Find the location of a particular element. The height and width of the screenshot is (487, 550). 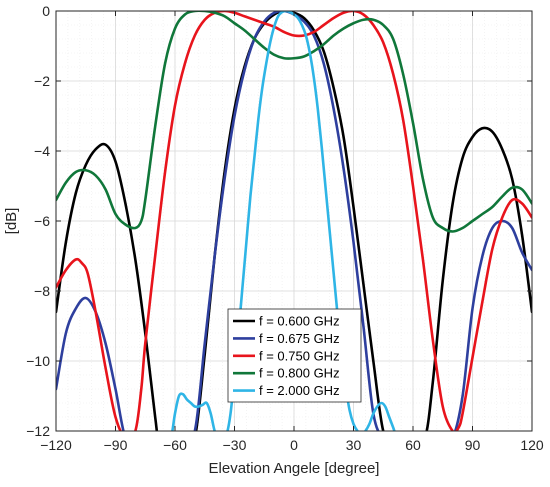

x-tick-label: 90 is located at coordinates (473, 445).